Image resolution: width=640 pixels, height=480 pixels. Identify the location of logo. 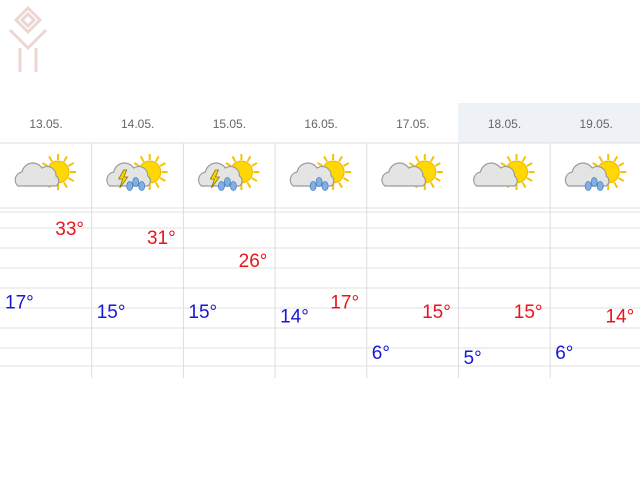
(28, 38).